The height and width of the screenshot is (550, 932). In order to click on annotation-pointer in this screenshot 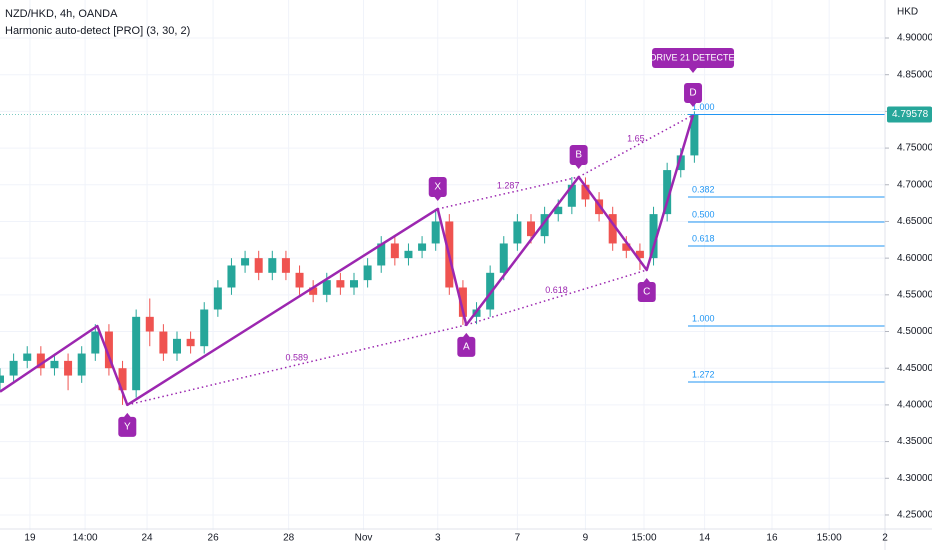, I will do `click(693, 71)`.